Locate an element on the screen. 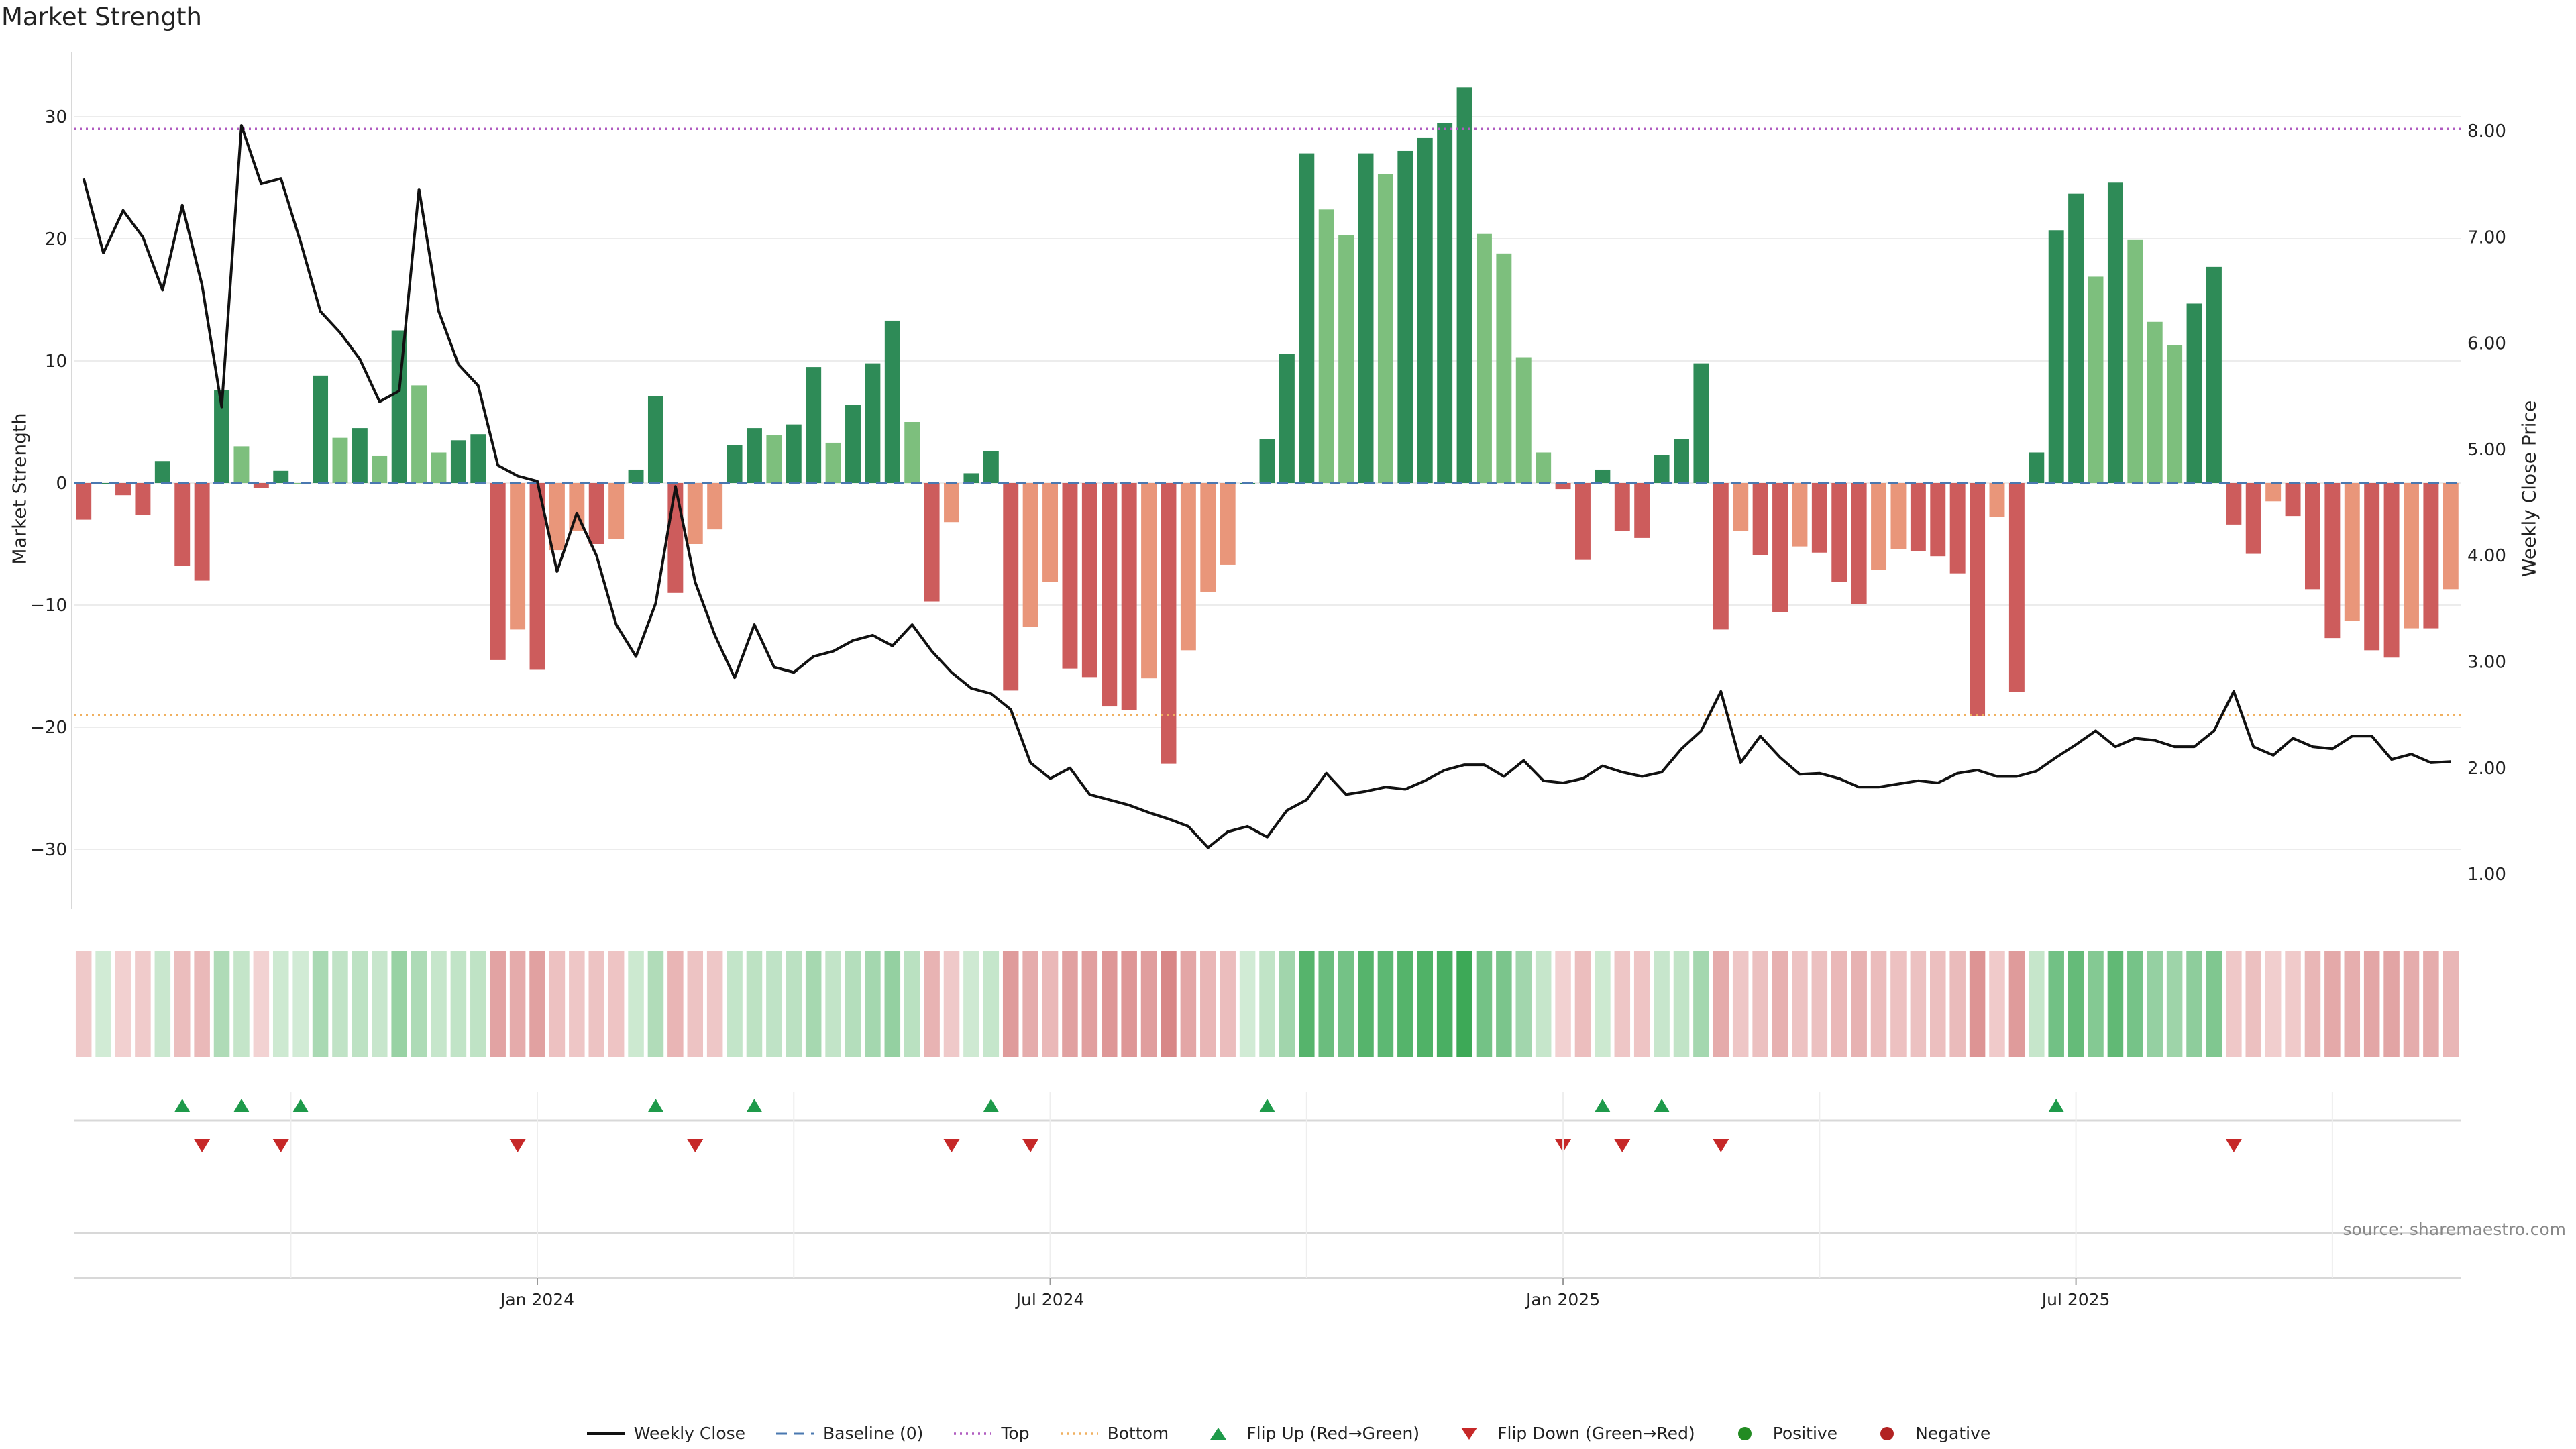  y-tick-label: 30 is located at coordinates (56, 117).